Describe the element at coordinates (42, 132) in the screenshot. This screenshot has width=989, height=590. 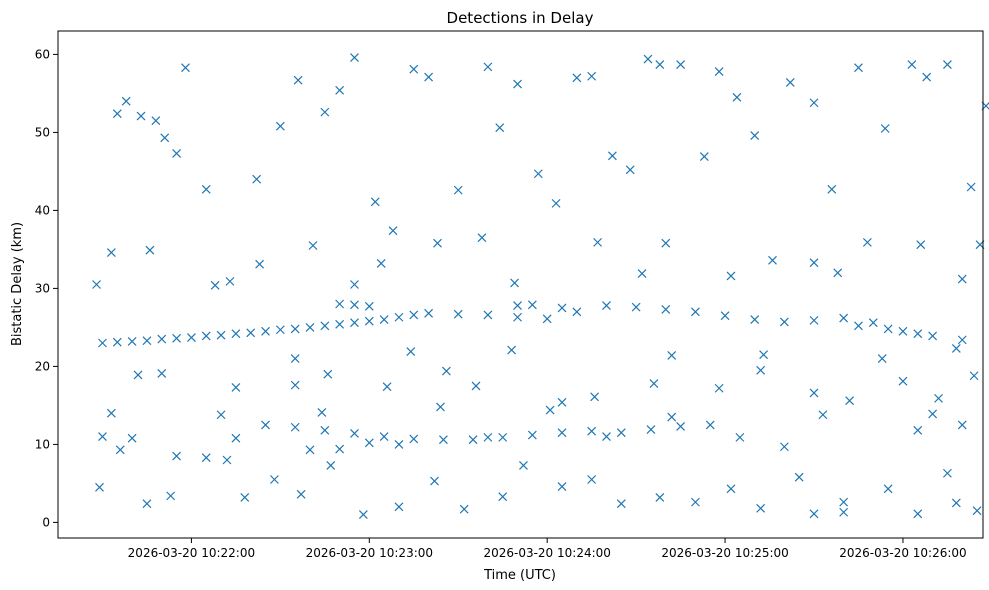
I see `y-tick-label: 50` at that location.